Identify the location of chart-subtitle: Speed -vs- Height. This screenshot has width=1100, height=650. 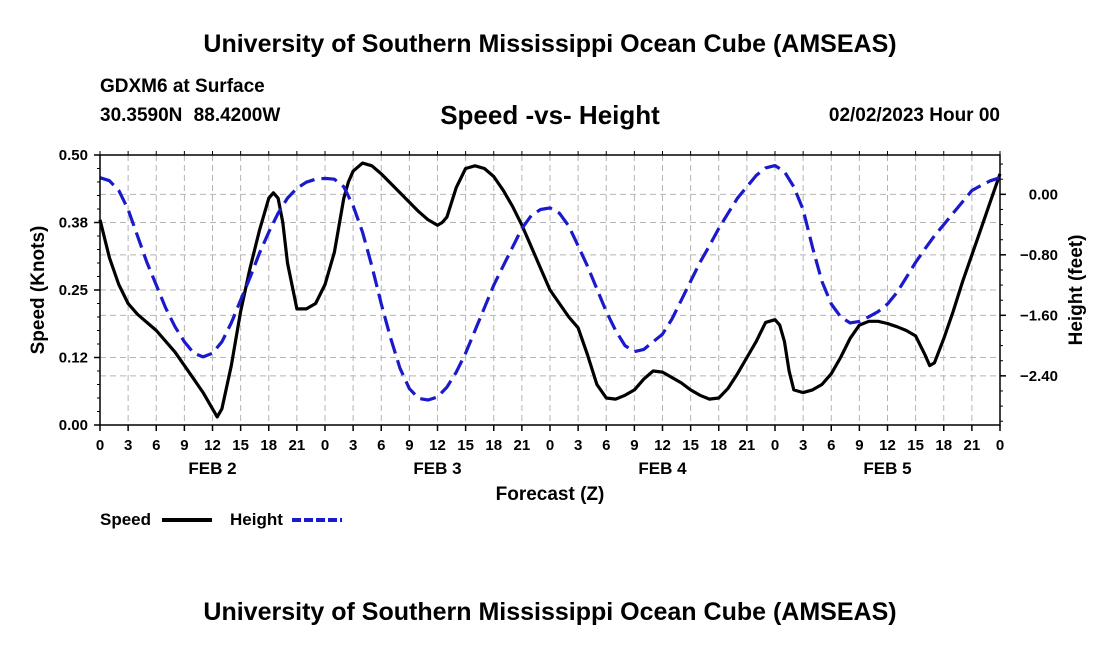
(550, 115).